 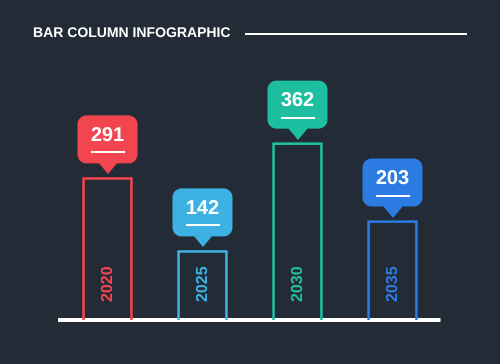 I want to click on x-tick-label: 2025, so click(x=202, y=284).